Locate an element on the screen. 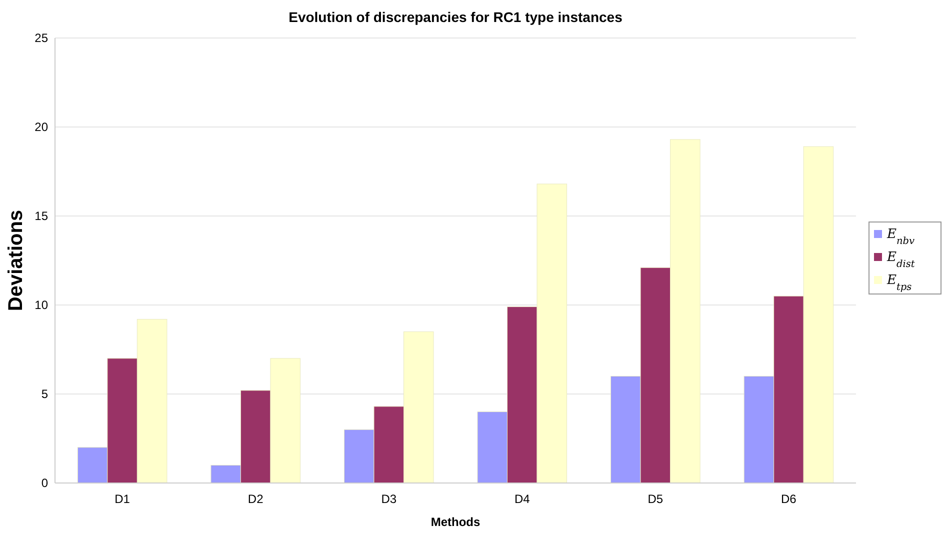  y-tick-label: 15 is located at coordinates (41, 216).